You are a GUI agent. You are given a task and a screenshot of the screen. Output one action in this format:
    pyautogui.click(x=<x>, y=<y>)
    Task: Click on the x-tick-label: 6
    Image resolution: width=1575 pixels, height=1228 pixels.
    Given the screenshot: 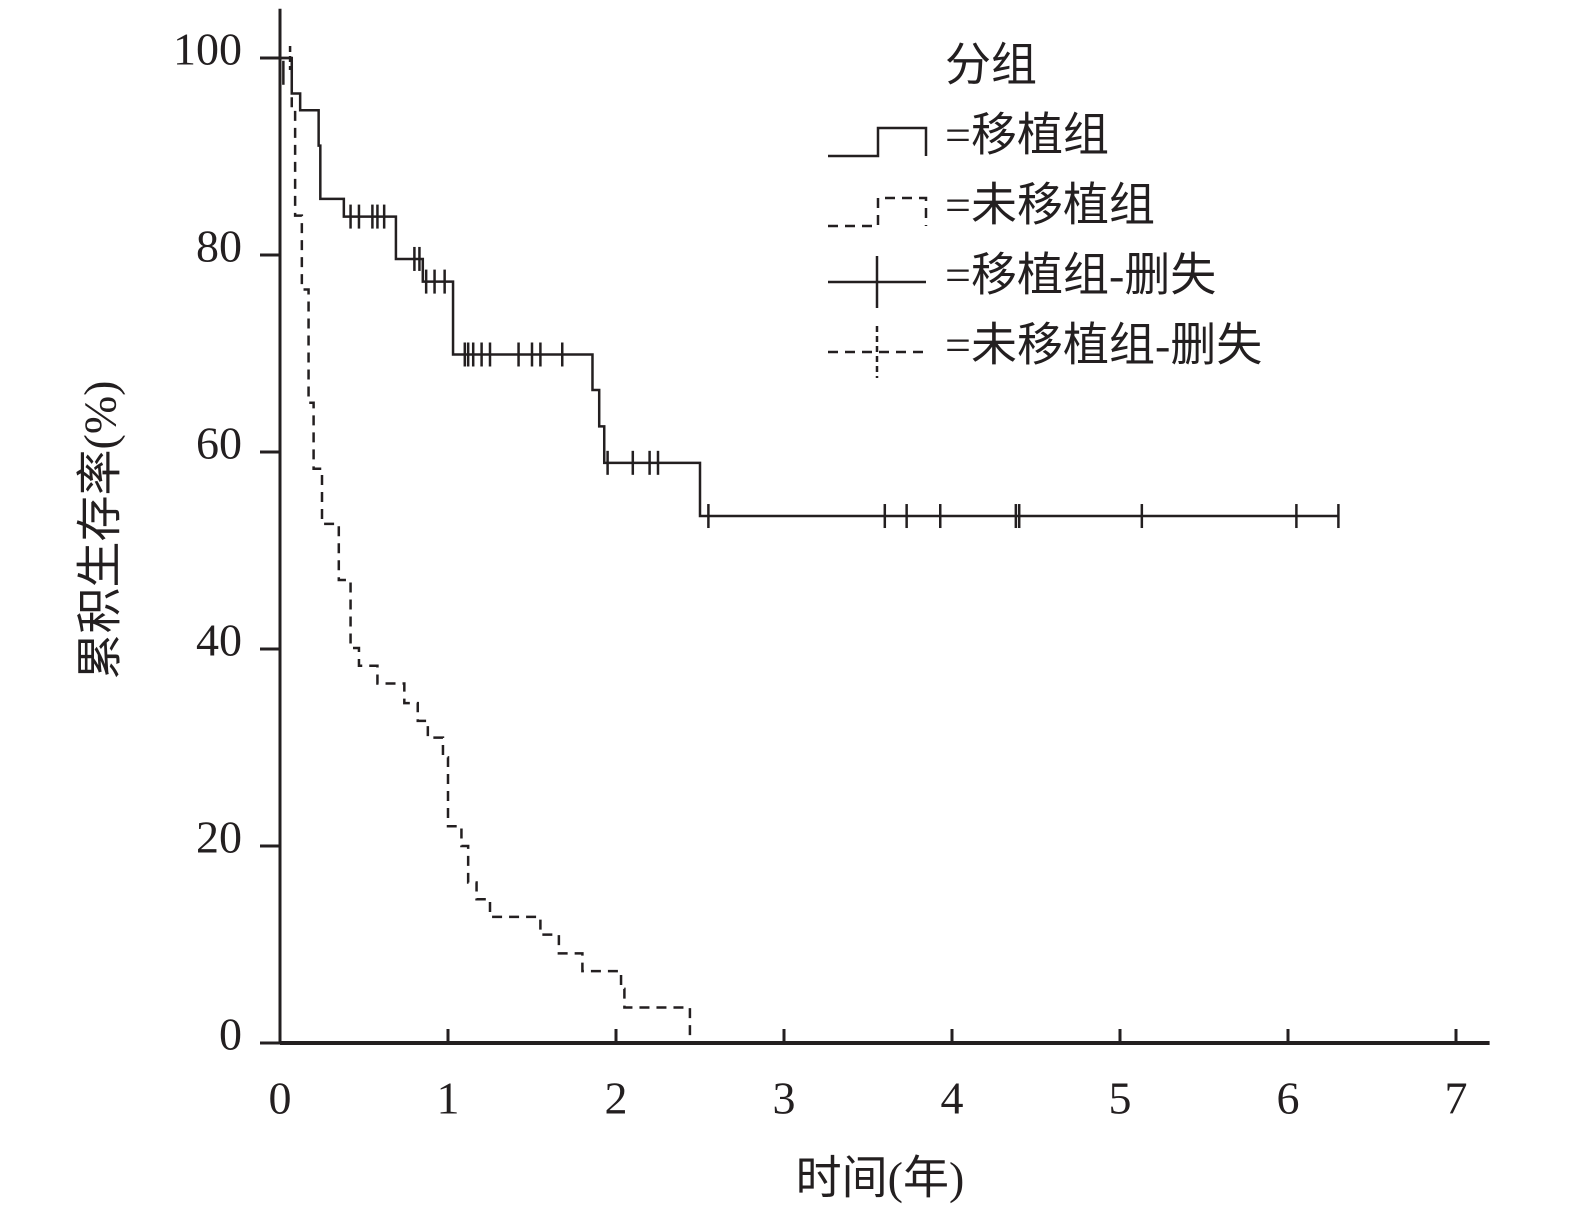 What is the action you would take?
    pyautogui.click(x=1288, y=1098)
    